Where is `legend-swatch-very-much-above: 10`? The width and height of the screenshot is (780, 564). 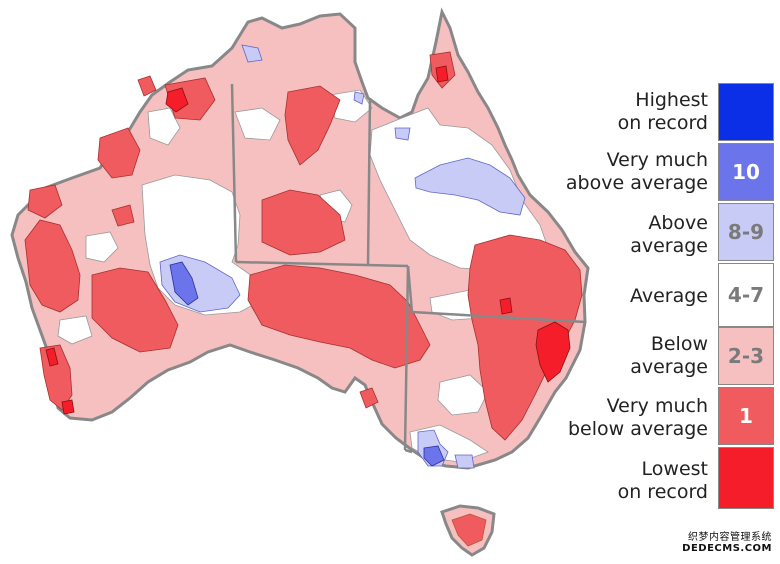 legend-swatch-very-much-above: 10 is located at coordinates (746, 172).